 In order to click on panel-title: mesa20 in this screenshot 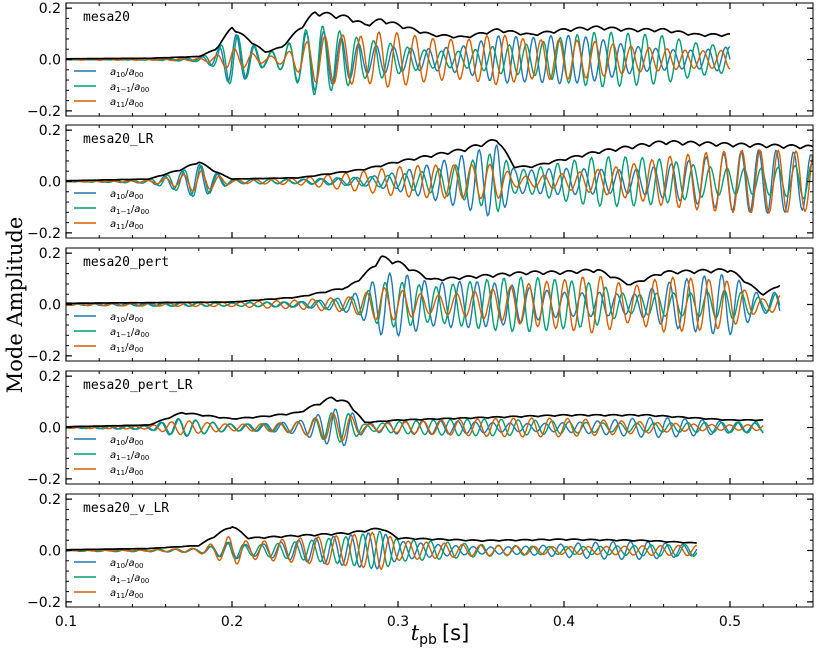, I will do `click(106, 17)`.